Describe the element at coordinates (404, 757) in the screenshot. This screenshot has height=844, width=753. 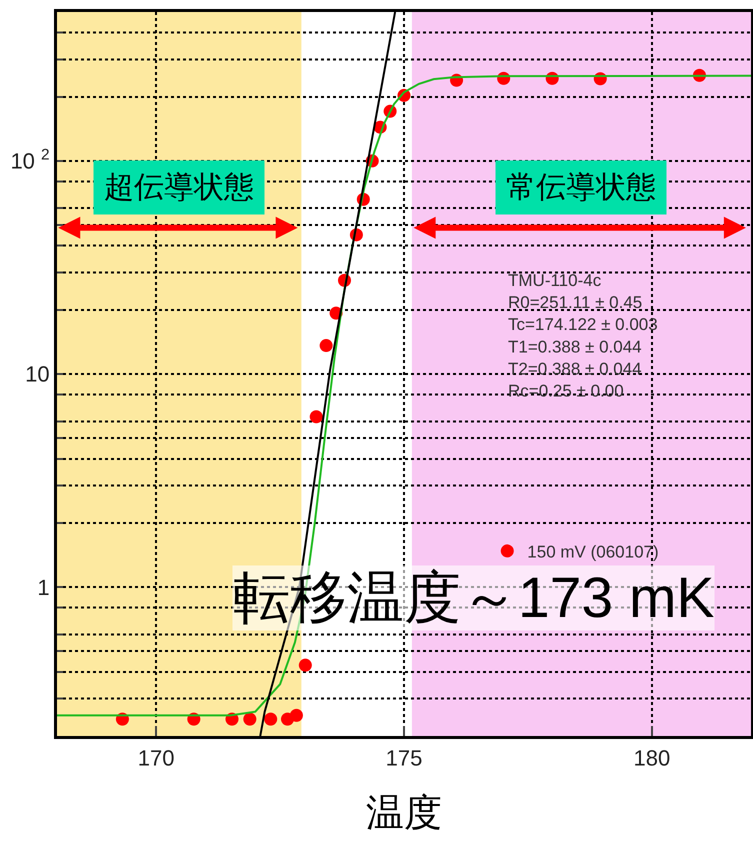
I see `x-tick-label: 175` at that location.